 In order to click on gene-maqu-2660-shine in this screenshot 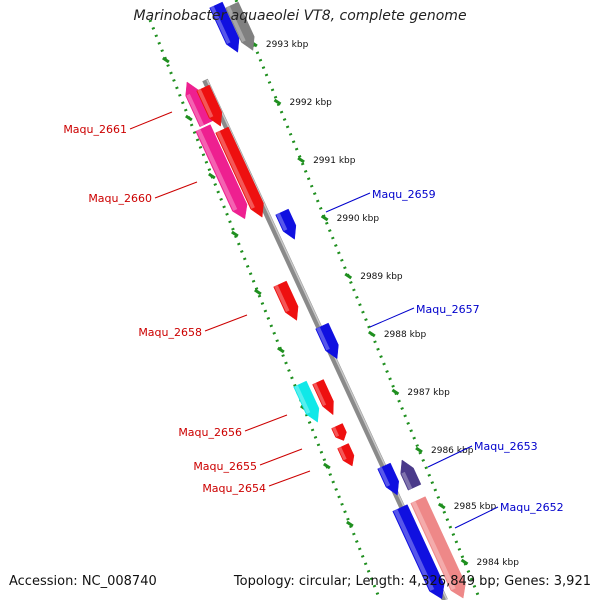, I will do `click(217, 170)`.